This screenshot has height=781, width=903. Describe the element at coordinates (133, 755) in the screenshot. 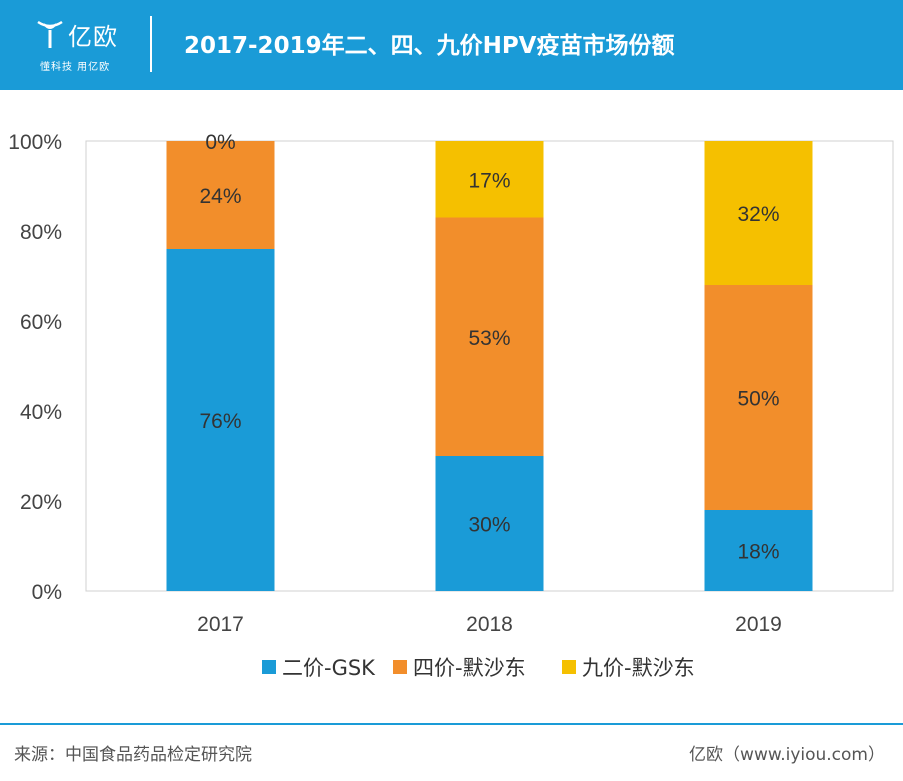

I see `source-note: 来源：中国食品药品检定研究院` at that location.